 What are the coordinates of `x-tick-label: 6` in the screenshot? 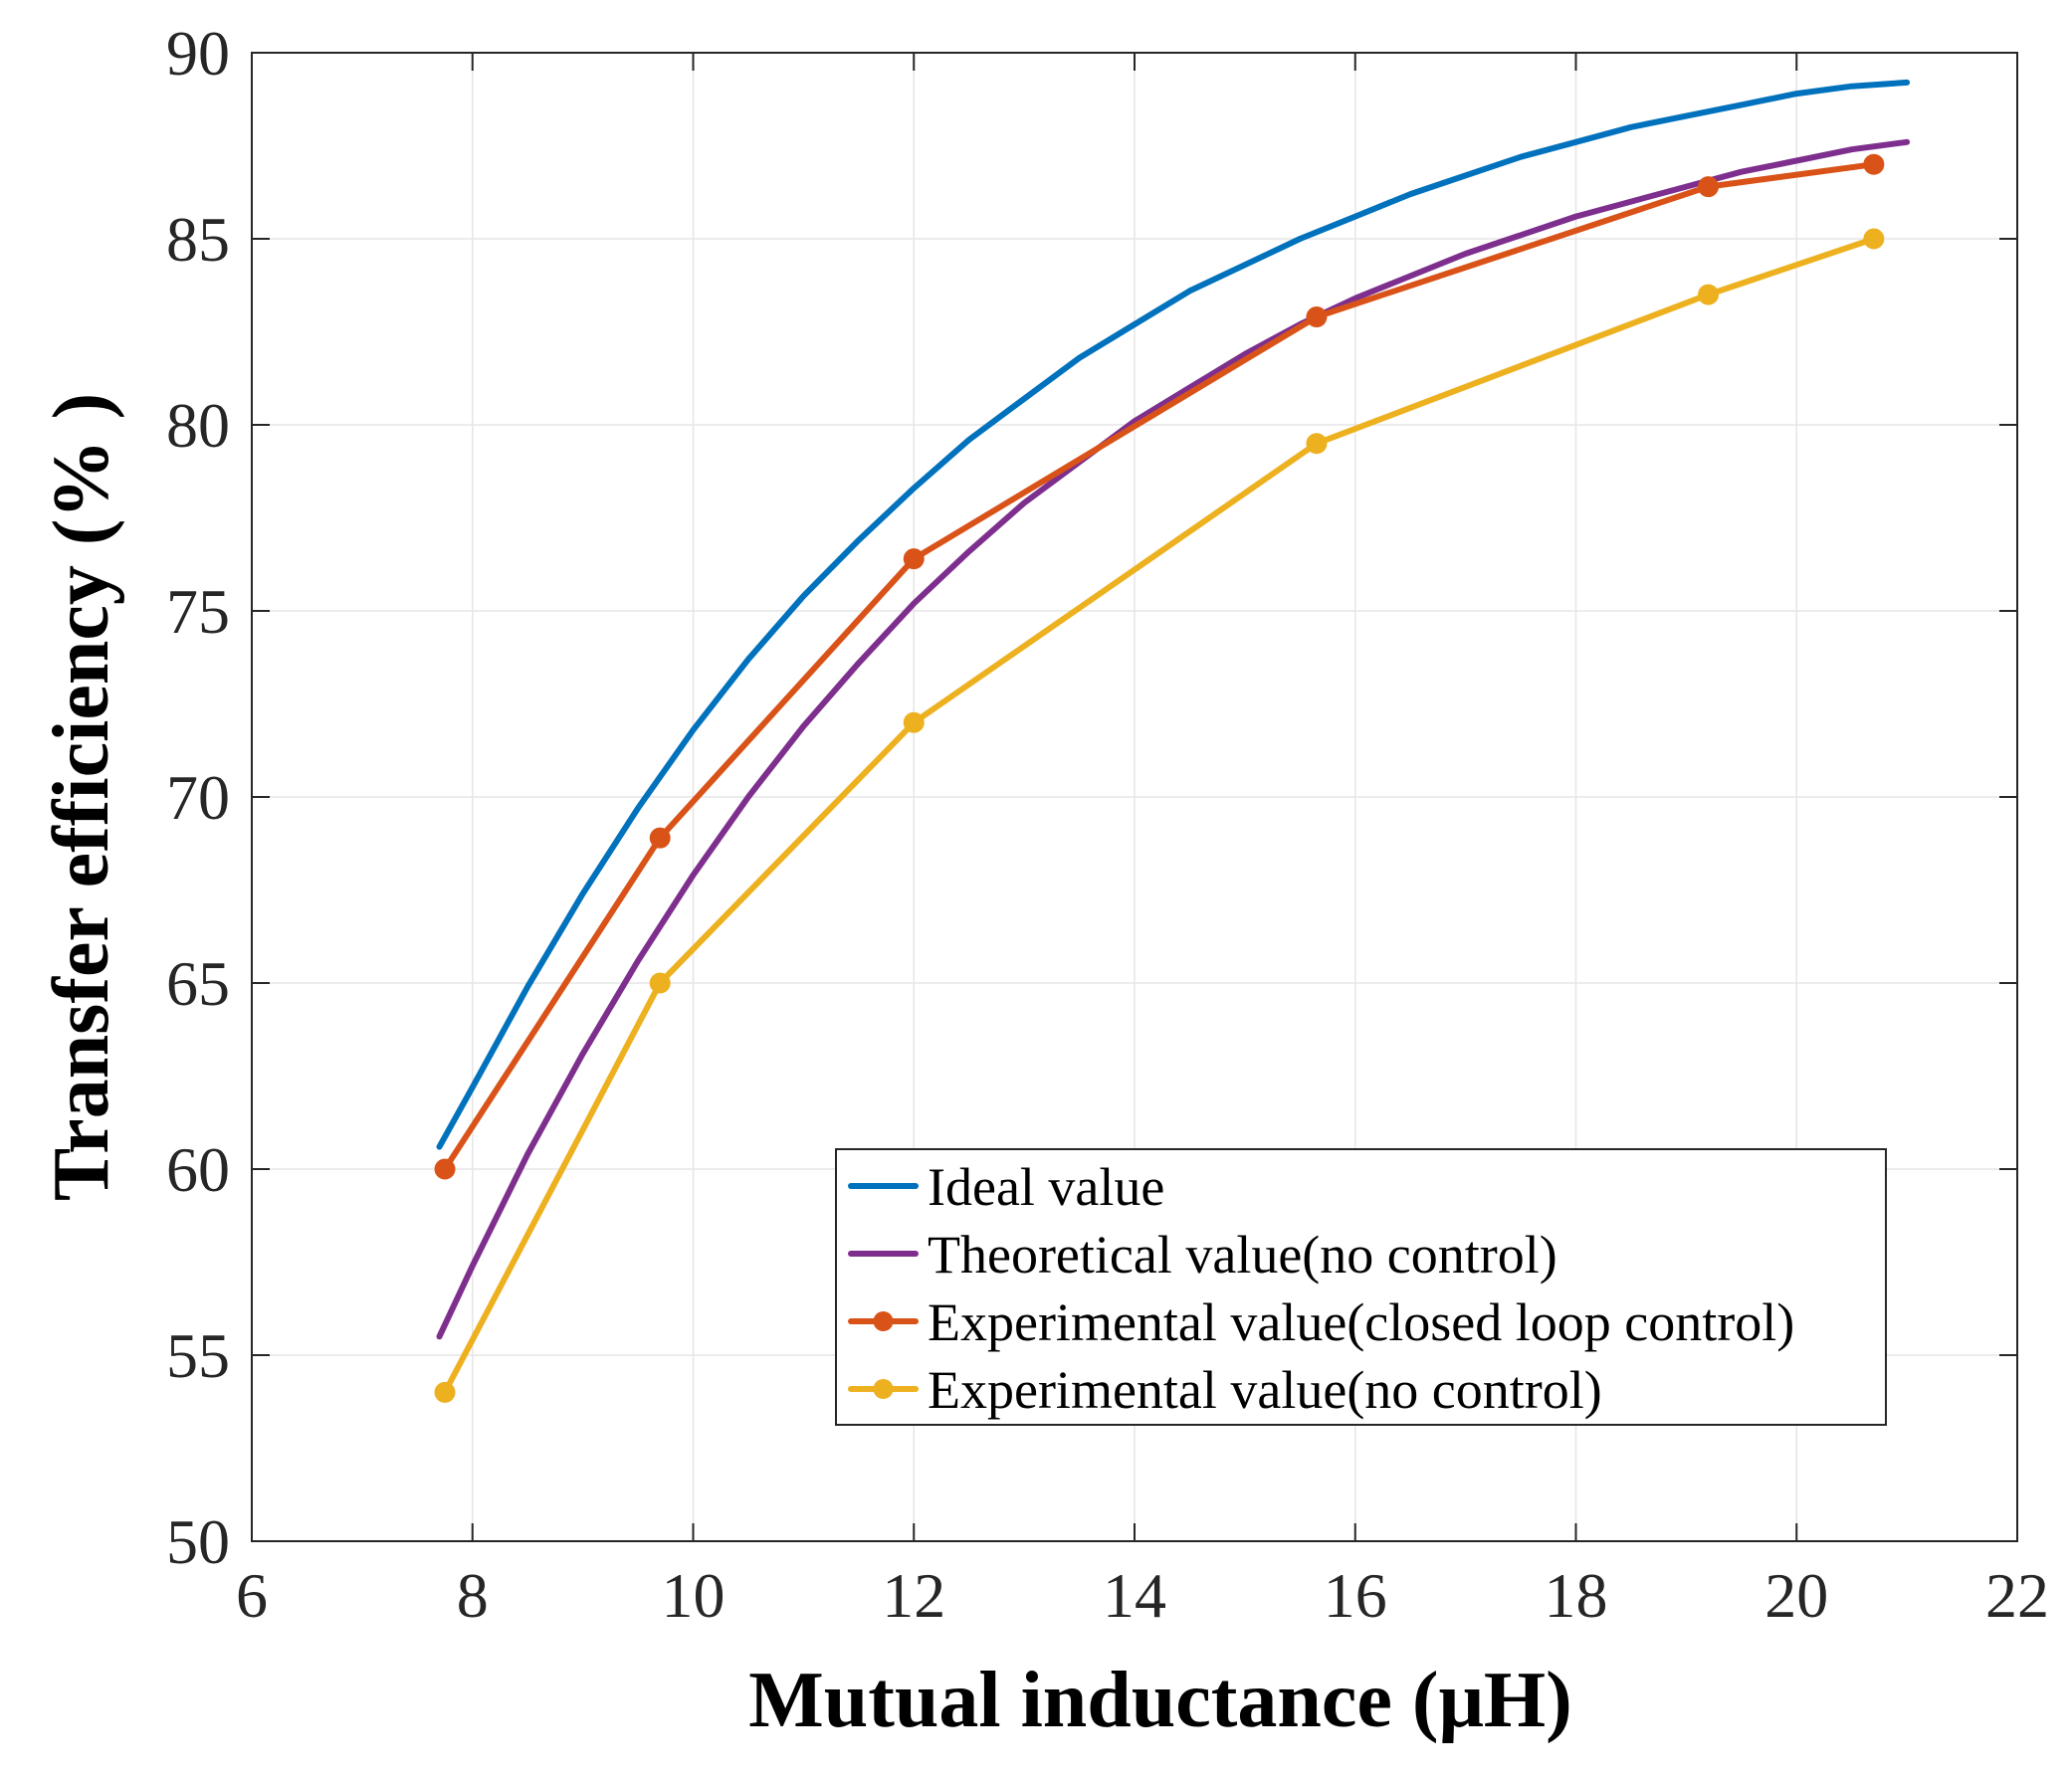 It's located at (252, 1595).